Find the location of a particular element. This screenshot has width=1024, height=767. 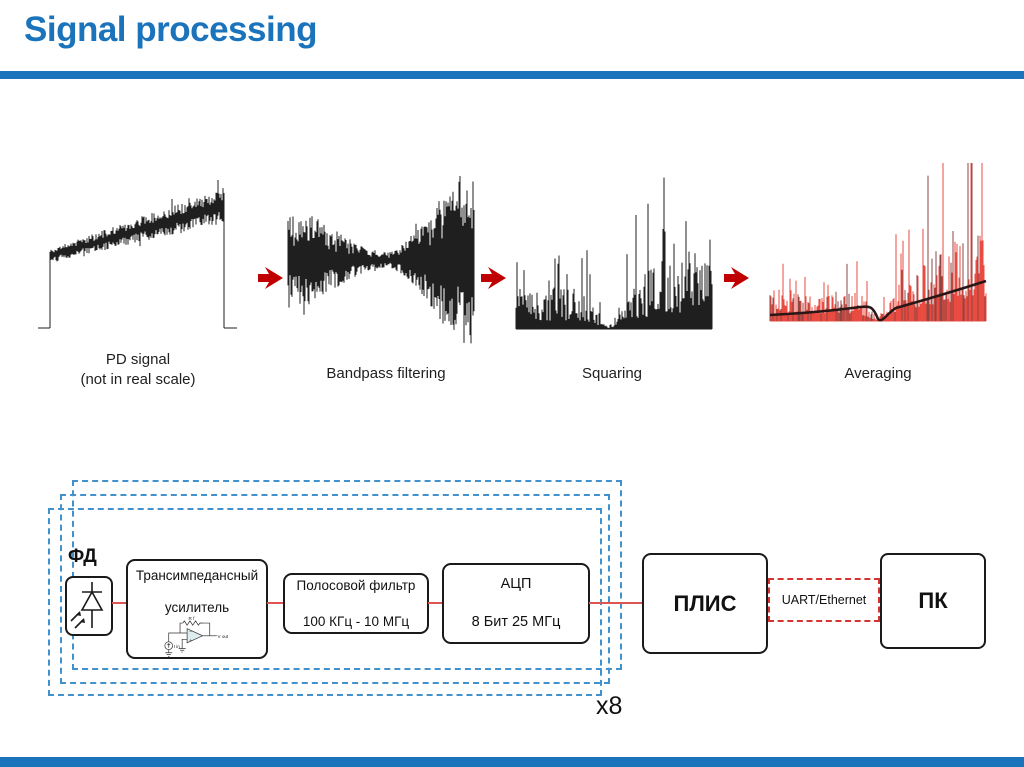

photodiode-icon is located at coordinates (87, 605).